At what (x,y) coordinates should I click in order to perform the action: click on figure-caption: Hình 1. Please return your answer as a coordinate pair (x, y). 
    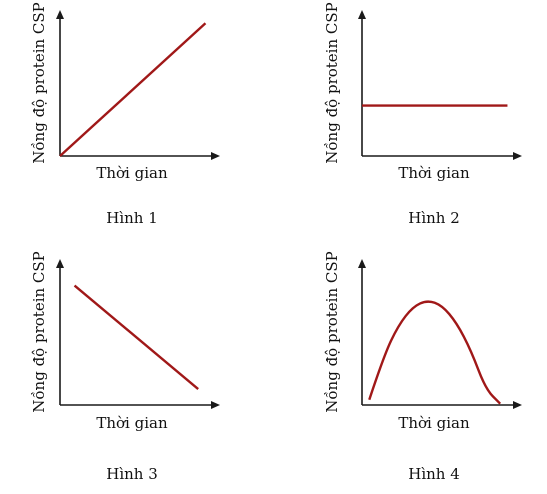
    Looking at the image, I should click on (132, 218).